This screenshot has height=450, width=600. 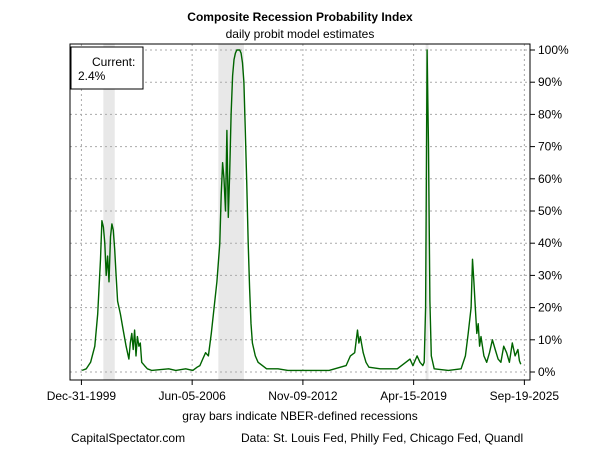 I want to click on source-site-label: CapitalSpectator.com, so click(x=128, y=438).